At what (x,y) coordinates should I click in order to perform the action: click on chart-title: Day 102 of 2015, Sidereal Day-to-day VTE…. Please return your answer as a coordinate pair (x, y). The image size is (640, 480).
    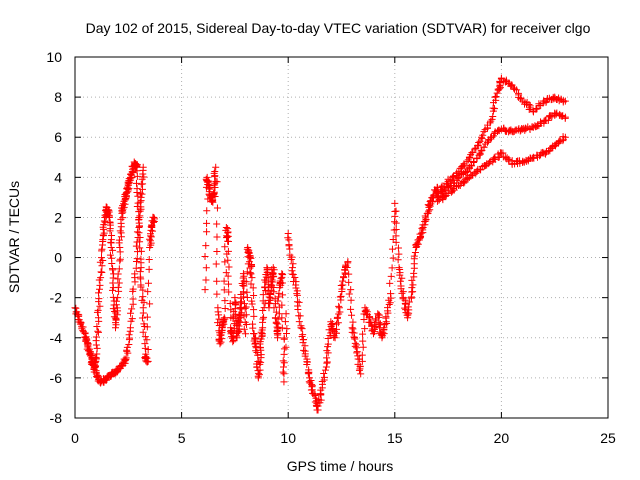
    Looking at the image, I should click on (338, 28).